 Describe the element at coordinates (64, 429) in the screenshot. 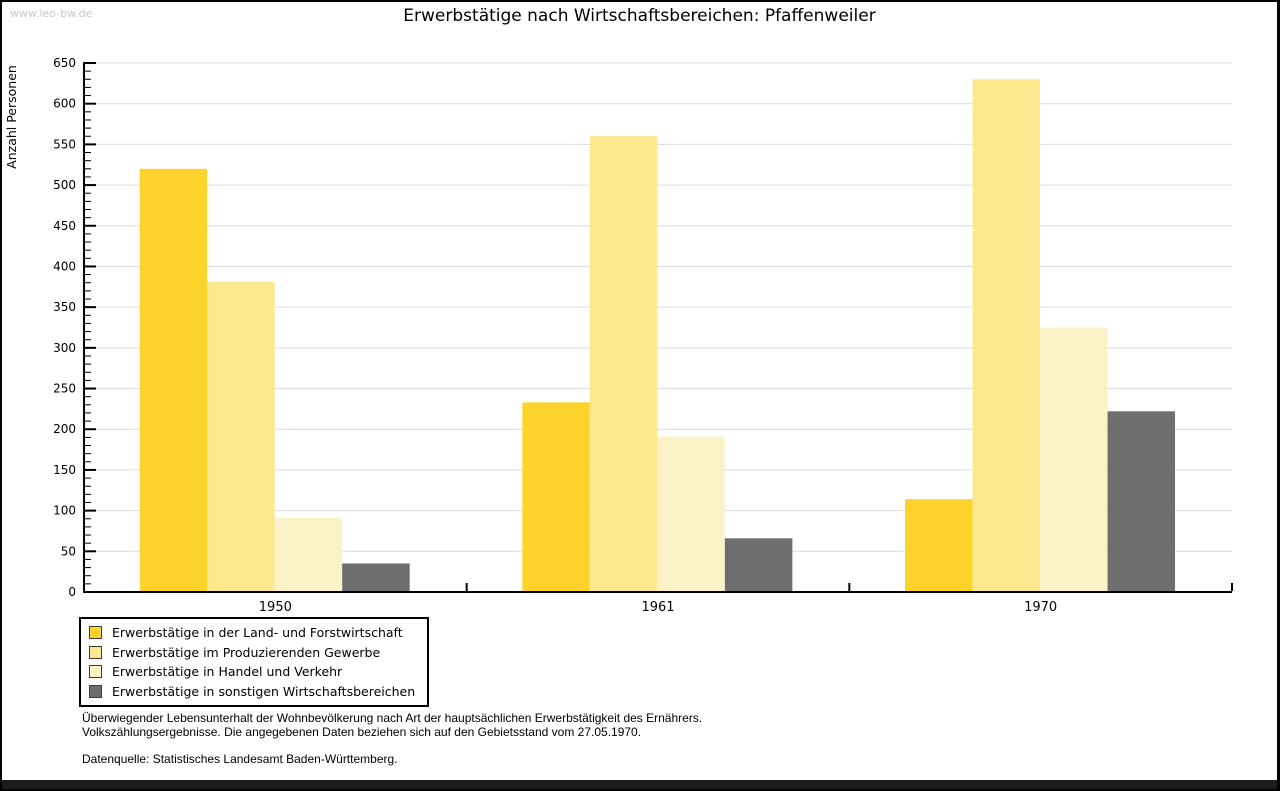

I see `y-tick-label: 200` at that location.